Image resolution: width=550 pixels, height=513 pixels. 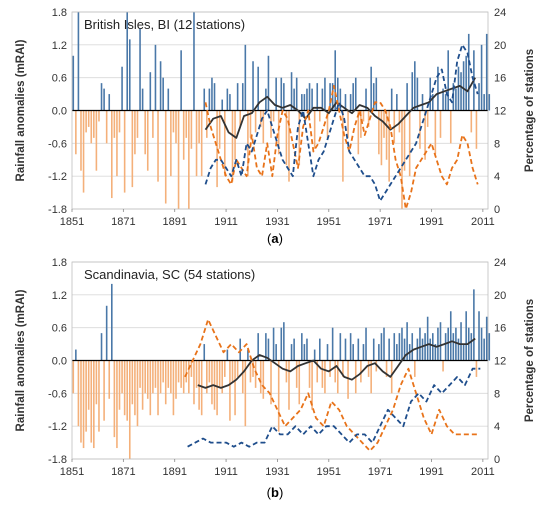 I want to click on x-tick-label: 1931, so click(x=277, y=222).